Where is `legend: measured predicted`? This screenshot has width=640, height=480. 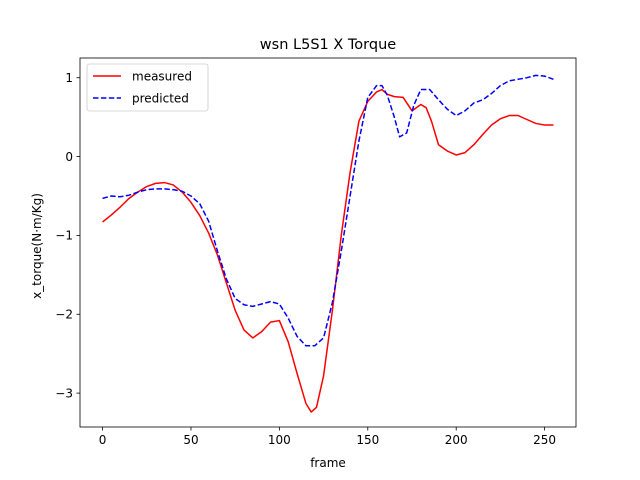
legend: measured predicted is located at coordinates (147, 87).